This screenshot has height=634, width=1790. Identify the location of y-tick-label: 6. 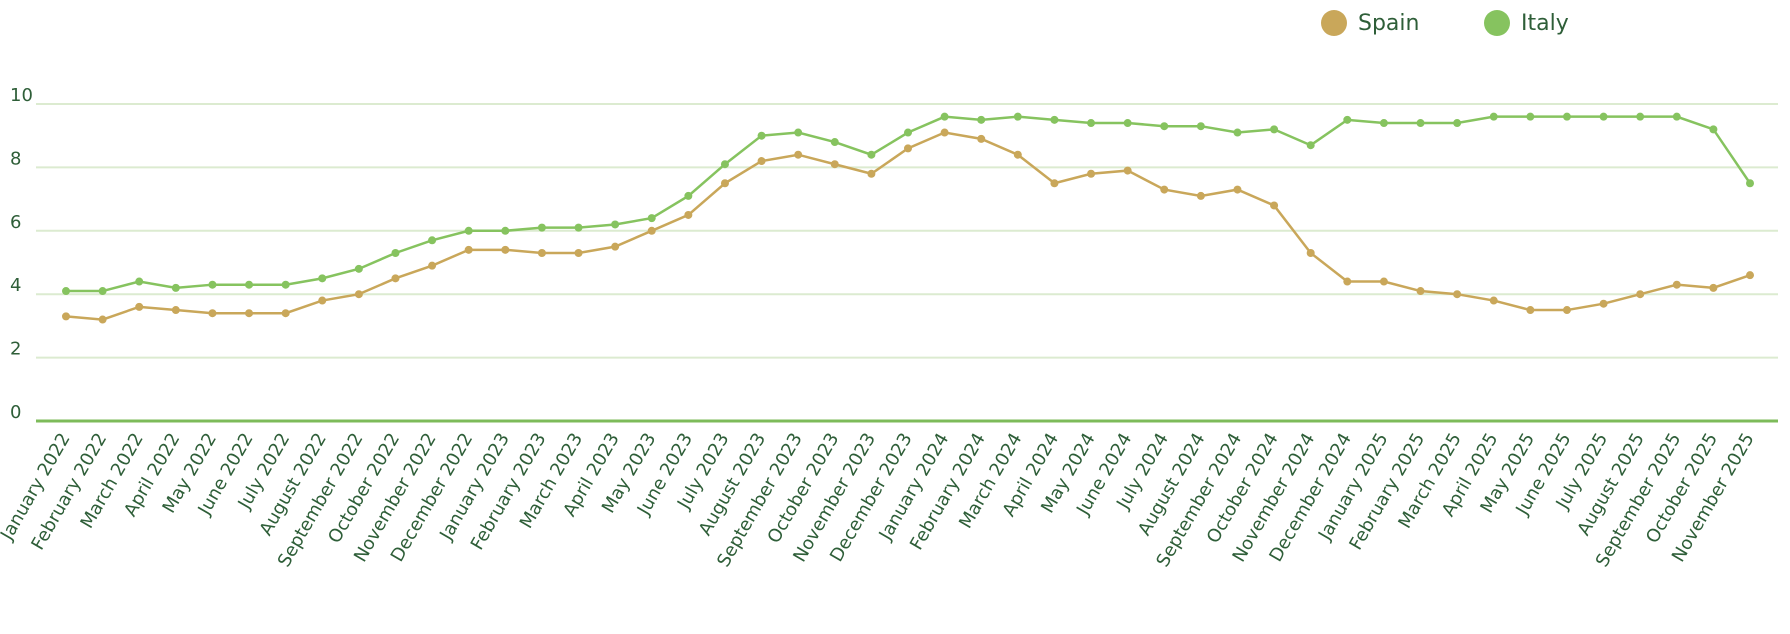
(15, 222).